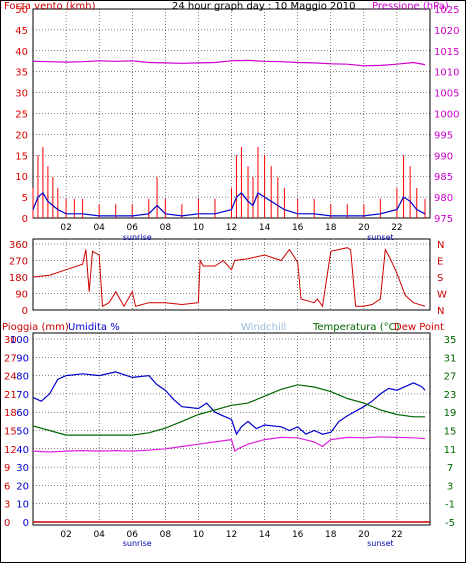 Image resolution: width=466 pixels, height=563 pixels. What do you see at coordinates (410, 6) in the screenshot?
I see `pressure-axis-label: Pressione (hPa)` at bounding box center [410, 6].